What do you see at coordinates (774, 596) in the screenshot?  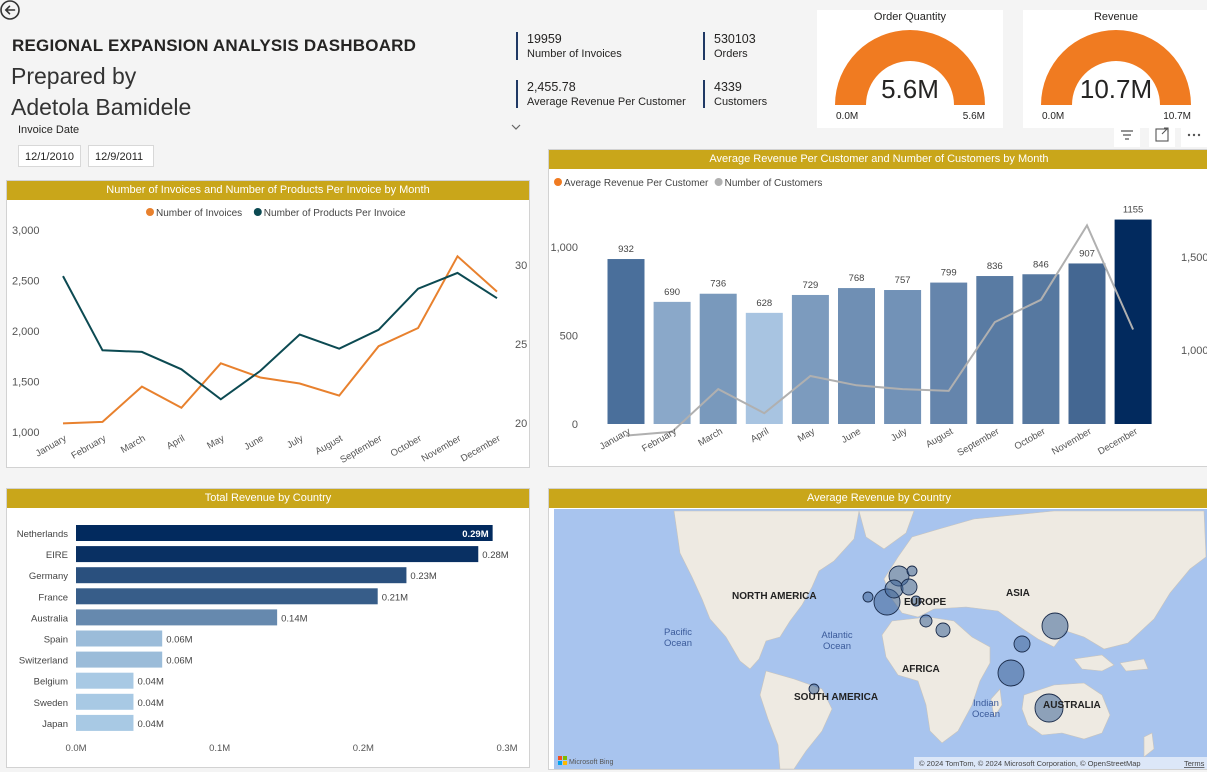 I see `map-continent-label: NORTH AMERICA` at bounding box center [774, 596].